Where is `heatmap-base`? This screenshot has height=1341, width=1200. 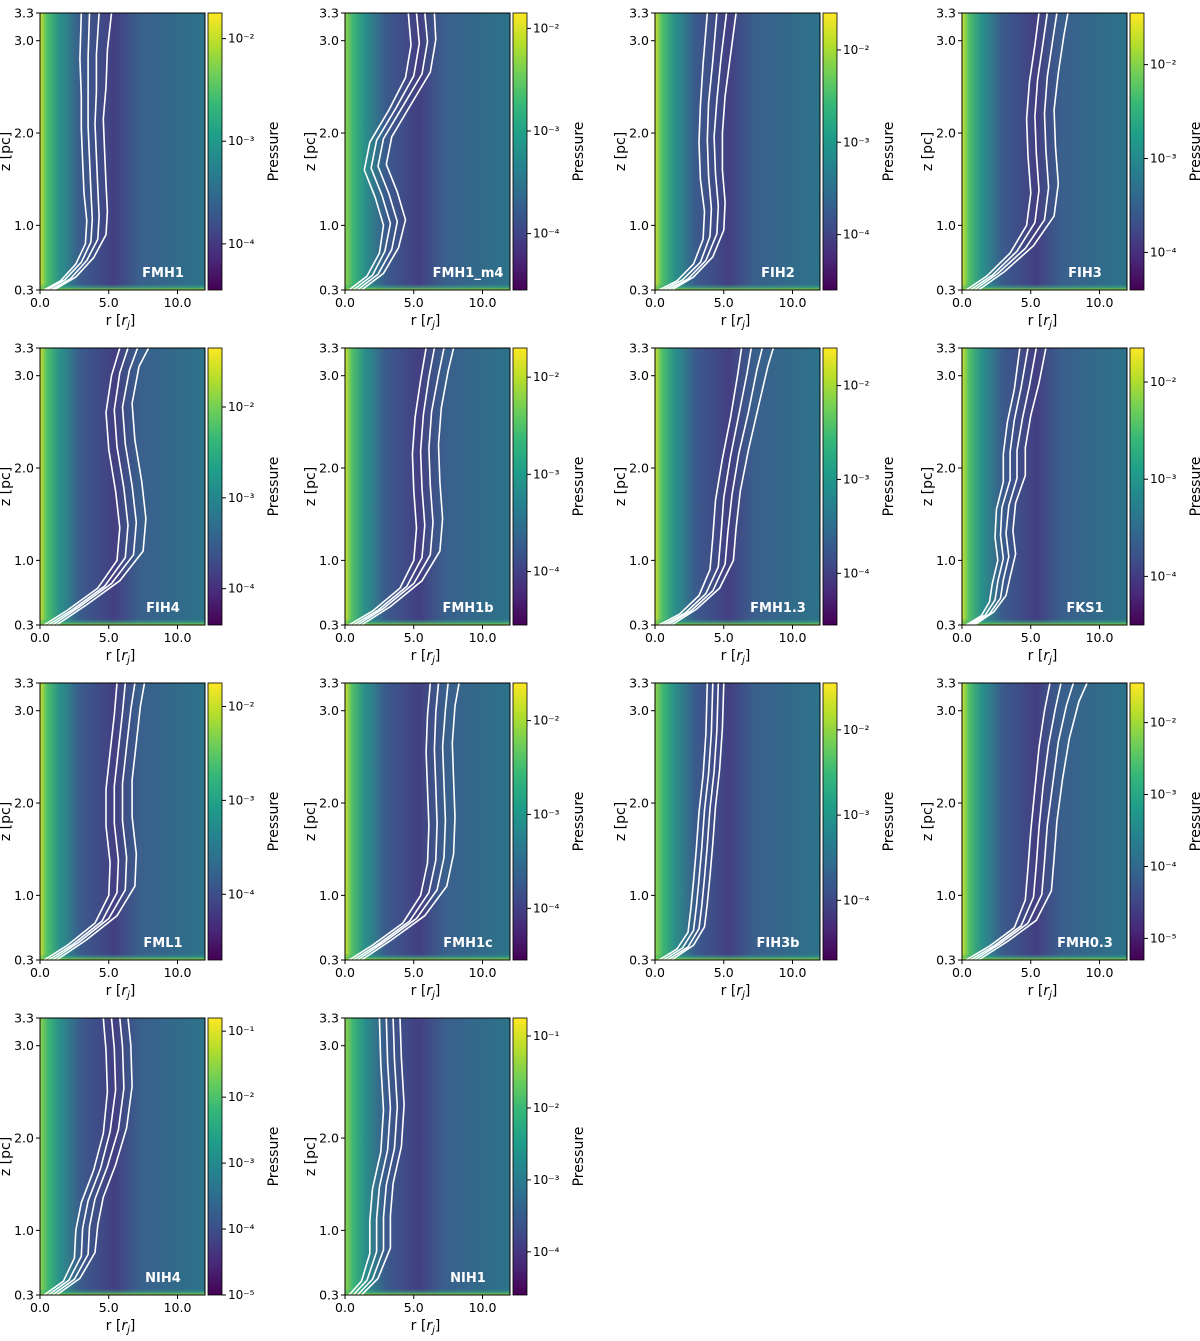 heatmap-base is located at coordinates (427, 269).